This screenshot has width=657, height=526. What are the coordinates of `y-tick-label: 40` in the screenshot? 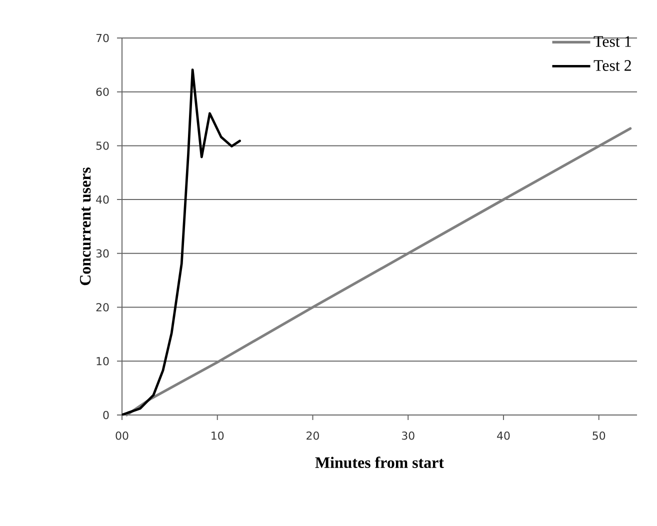 It's located at (102, 199).